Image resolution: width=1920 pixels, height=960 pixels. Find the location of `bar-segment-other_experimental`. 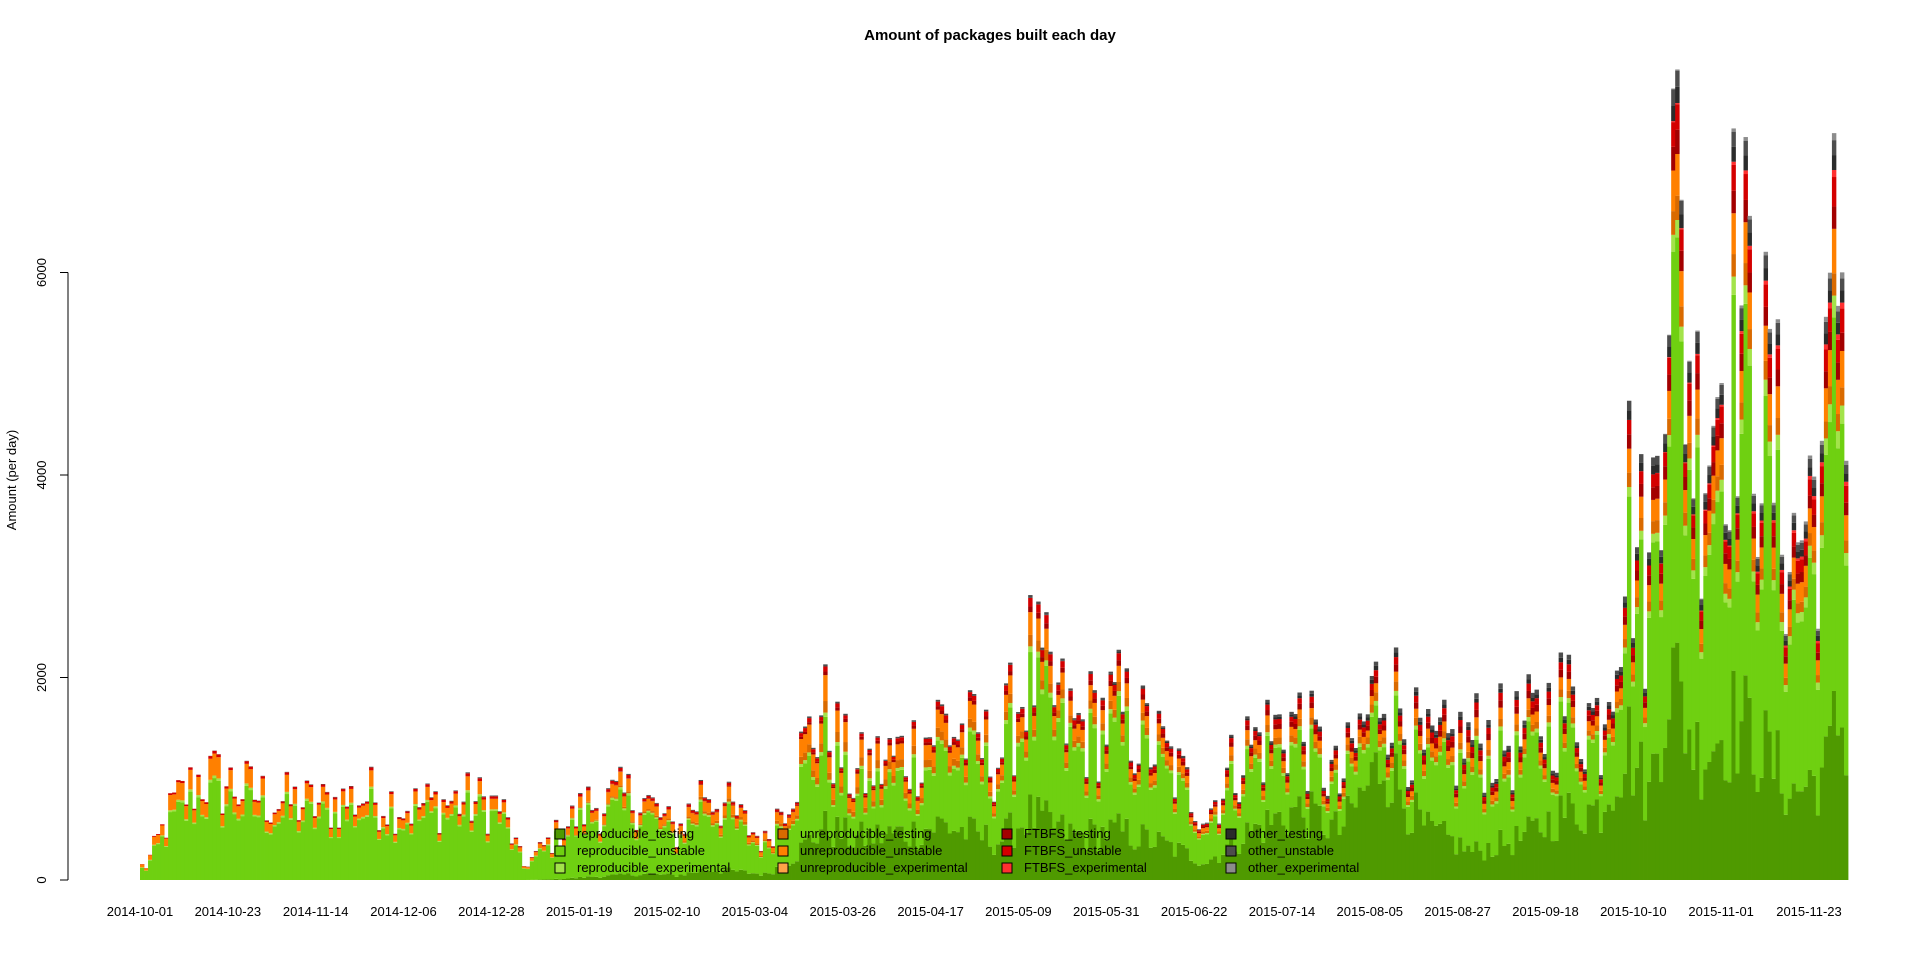

bar-segment-other_experimental is located at coordinates (1794, 514).